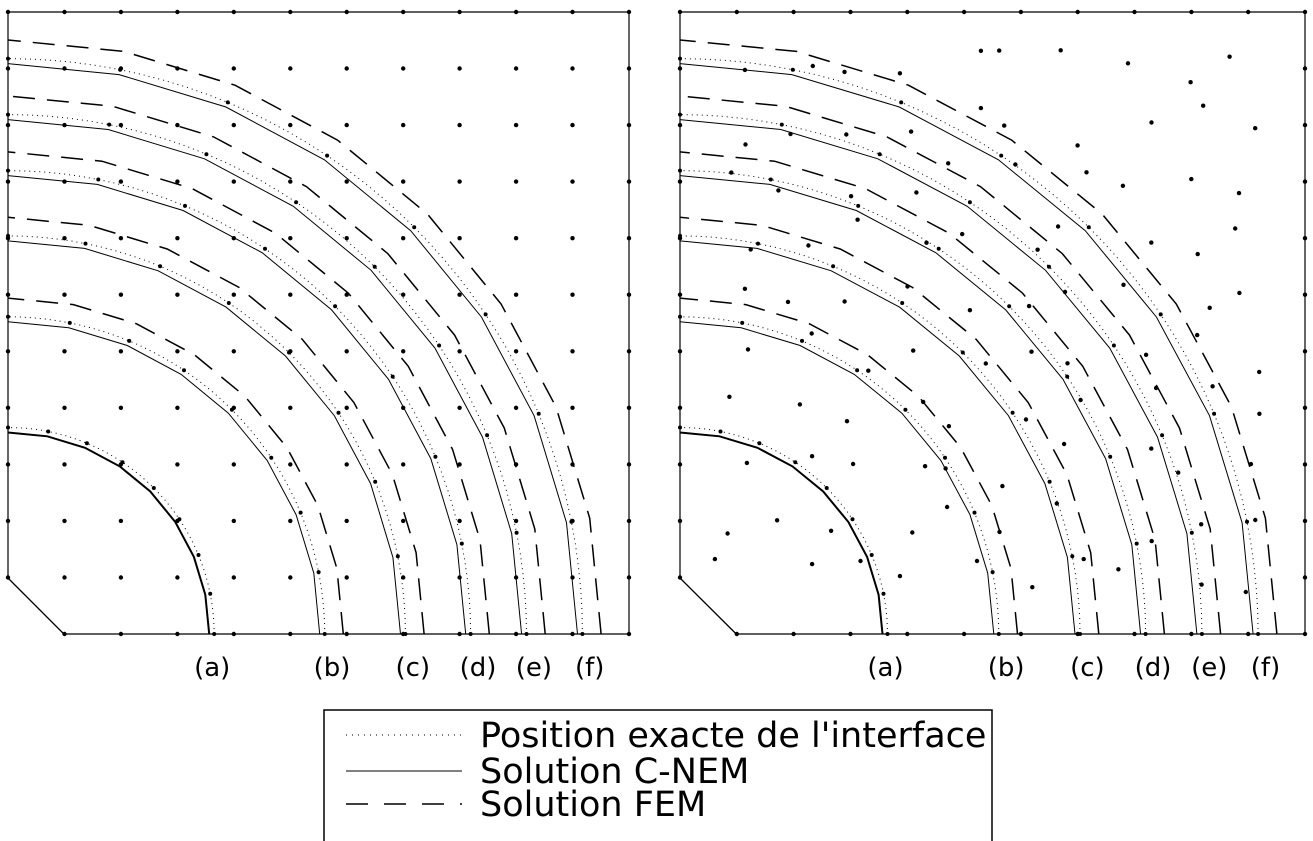 This screenshot has height=841, width=1313. I want to click on legend-box, so click(658, 775).